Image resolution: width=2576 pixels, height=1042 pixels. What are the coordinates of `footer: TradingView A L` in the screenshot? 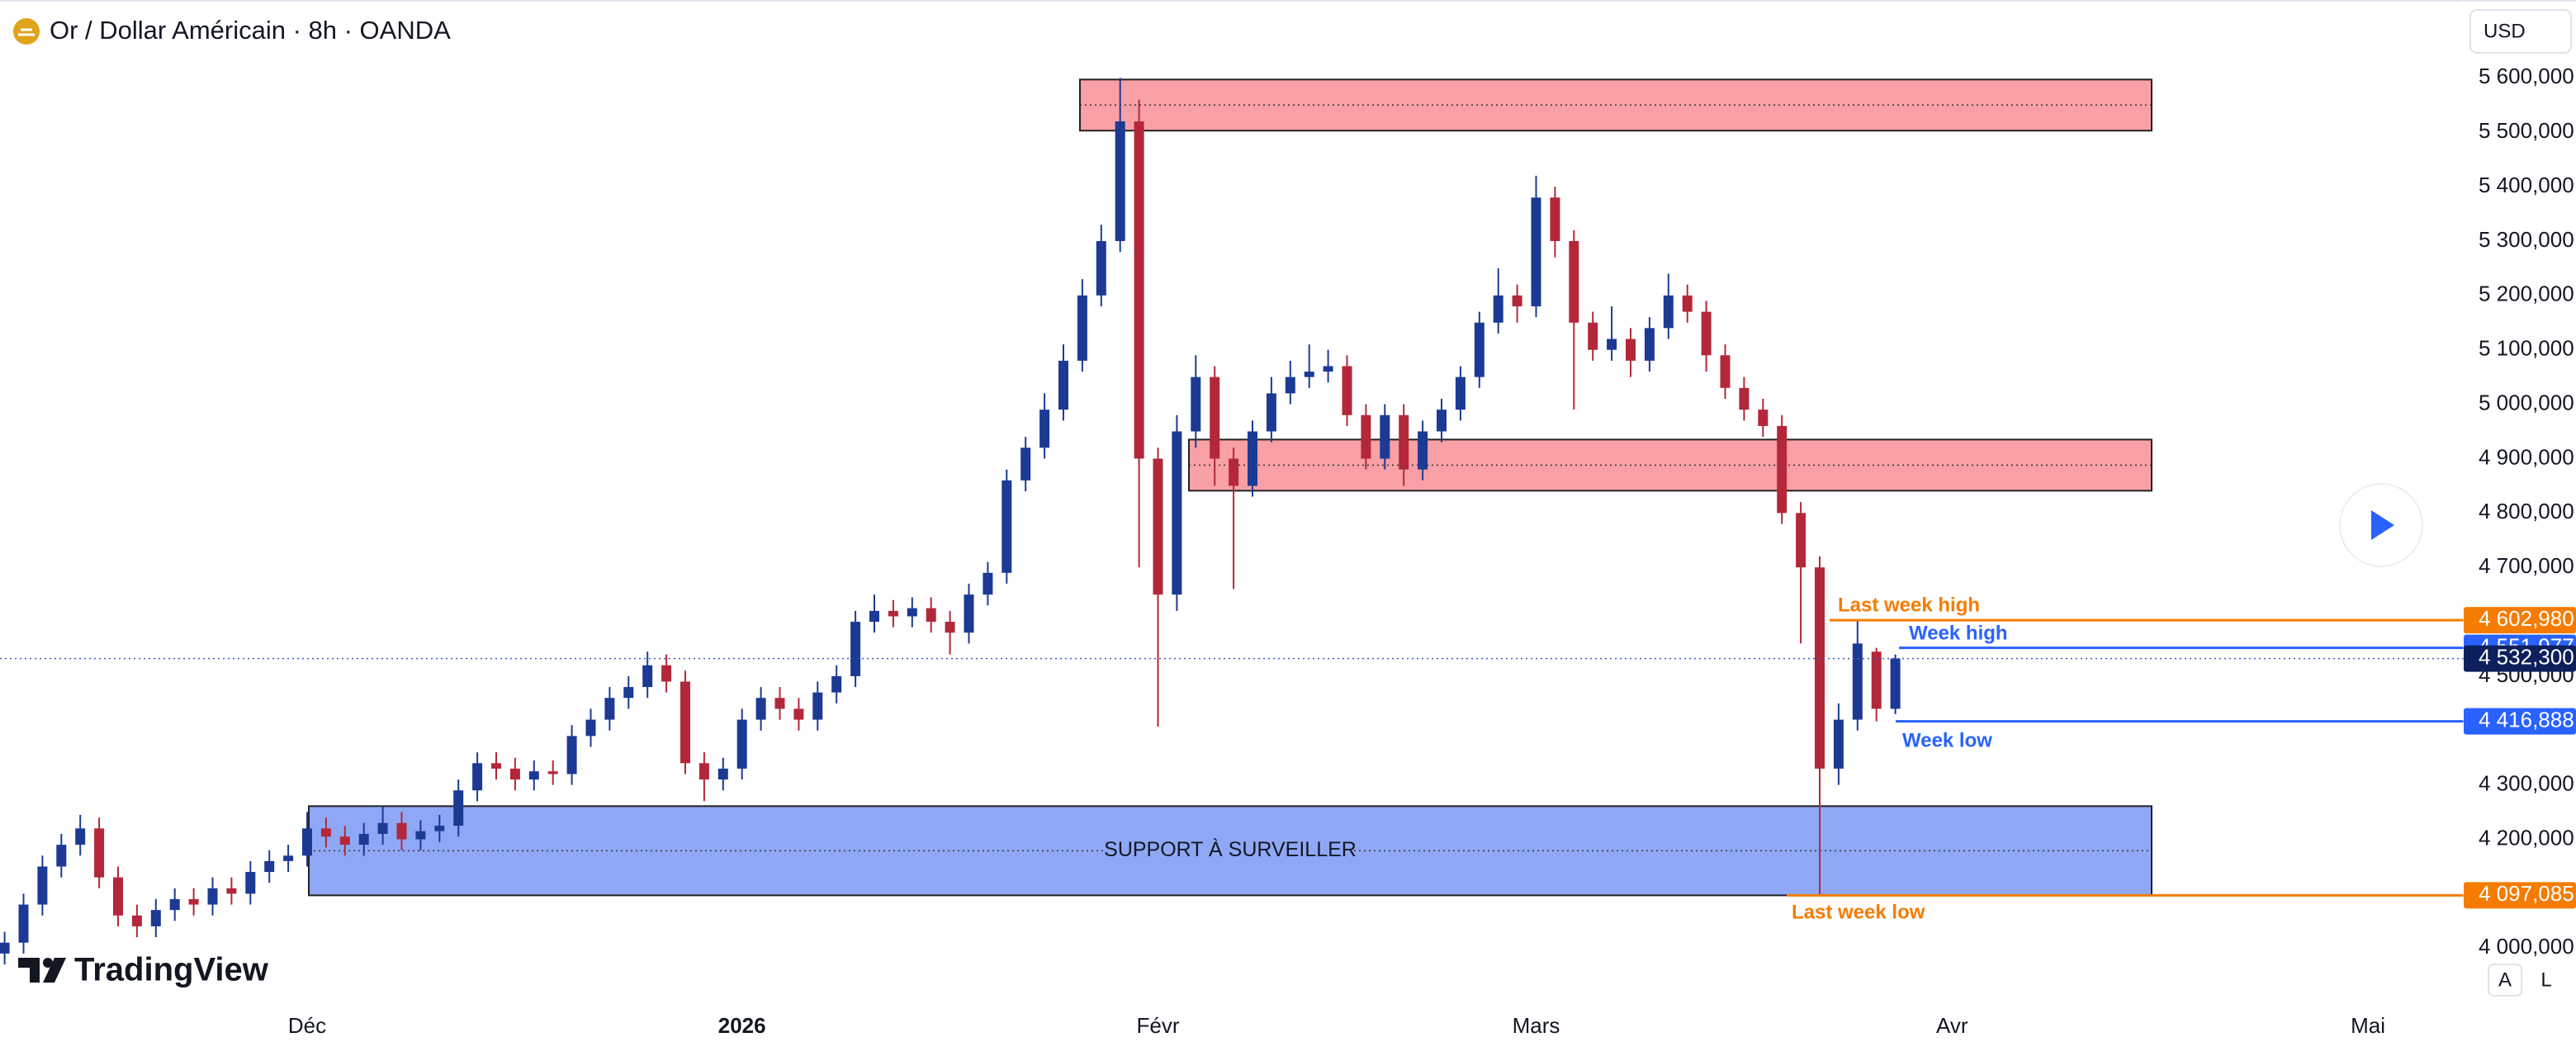 It's located at (1285, 974).